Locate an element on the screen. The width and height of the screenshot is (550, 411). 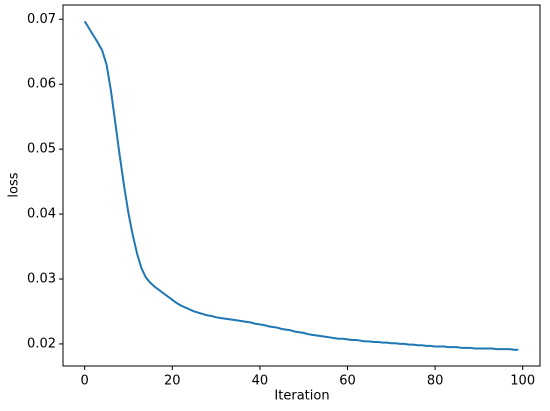
y-tick-label: 0.06 is located at coordinates (41, 84).